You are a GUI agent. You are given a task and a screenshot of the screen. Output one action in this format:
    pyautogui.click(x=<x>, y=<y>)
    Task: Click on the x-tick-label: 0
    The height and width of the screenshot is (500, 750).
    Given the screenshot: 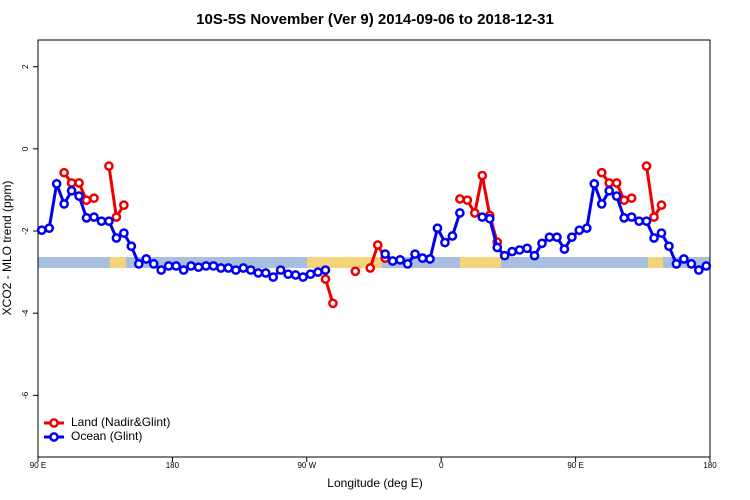 What is the action you would take?
    pyautogui.click(x=441, y=465)
    